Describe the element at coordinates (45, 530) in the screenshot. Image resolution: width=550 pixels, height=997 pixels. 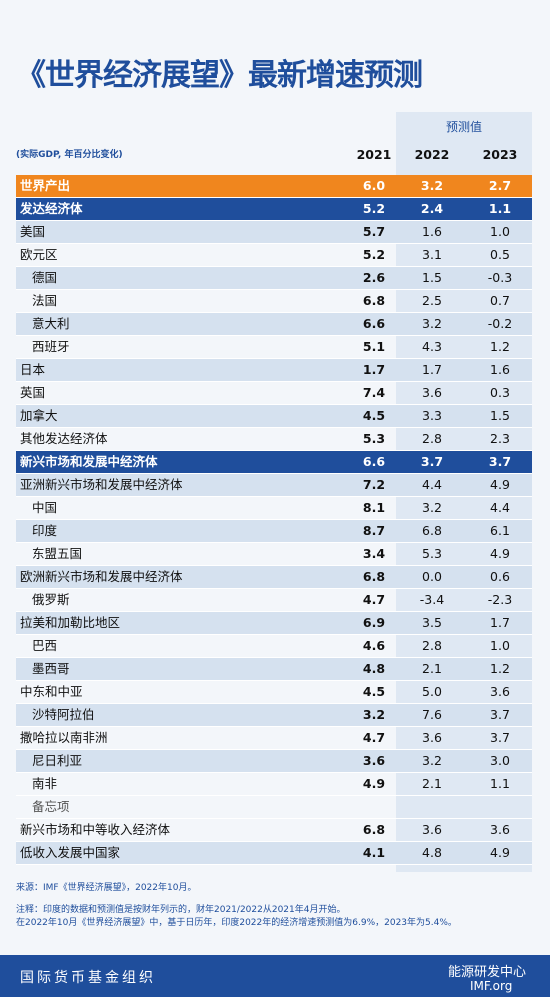
I see `row-label: 印度` at that location.